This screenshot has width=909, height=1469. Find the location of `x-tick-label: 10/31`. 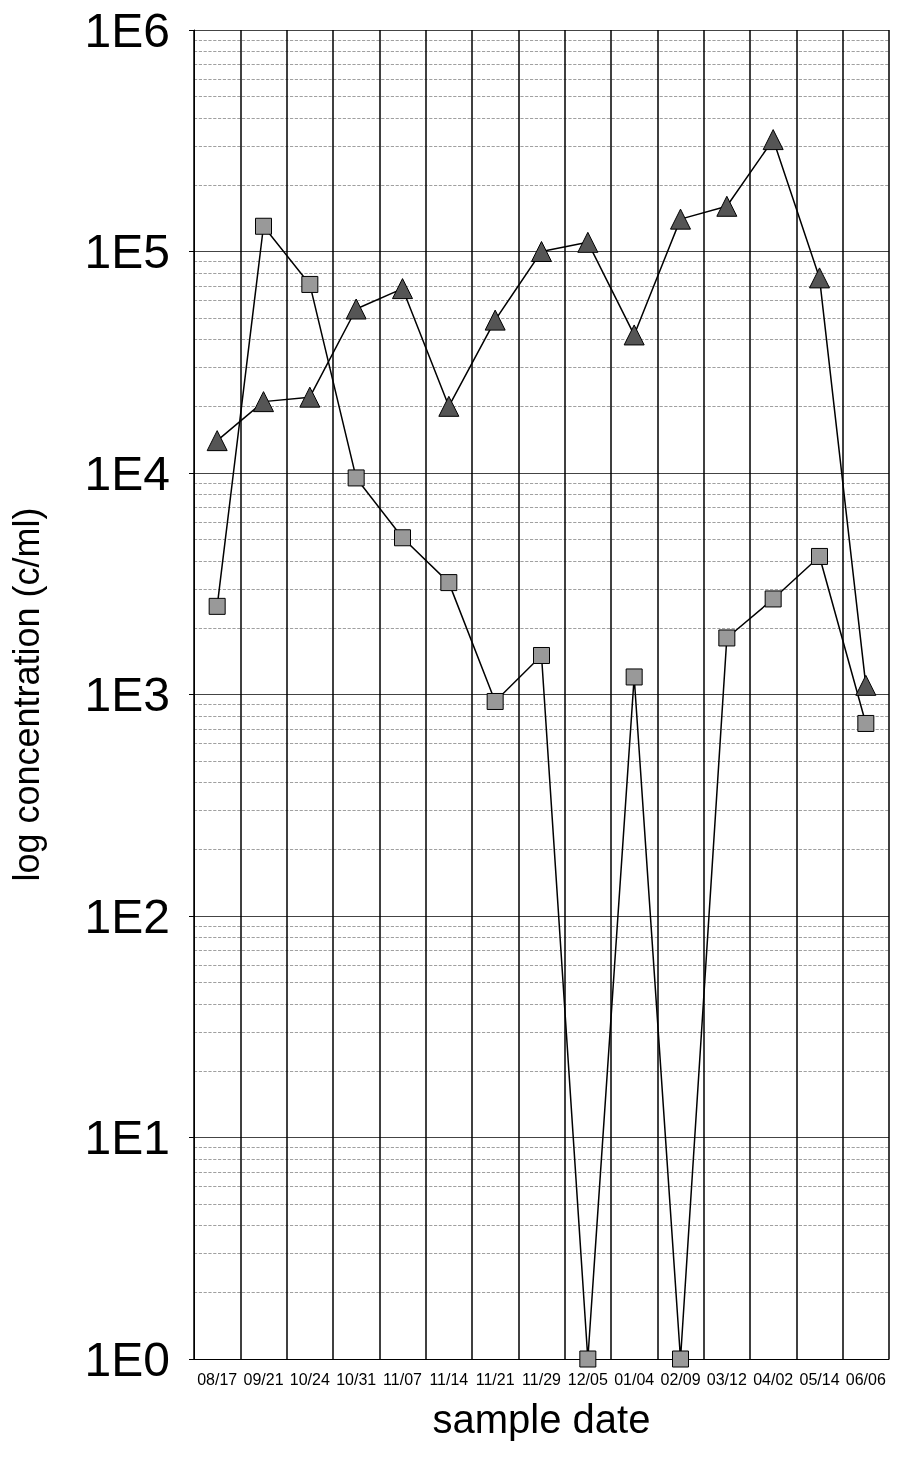

x-tick-label: 10/31 is located at coordinates (356, 1379).